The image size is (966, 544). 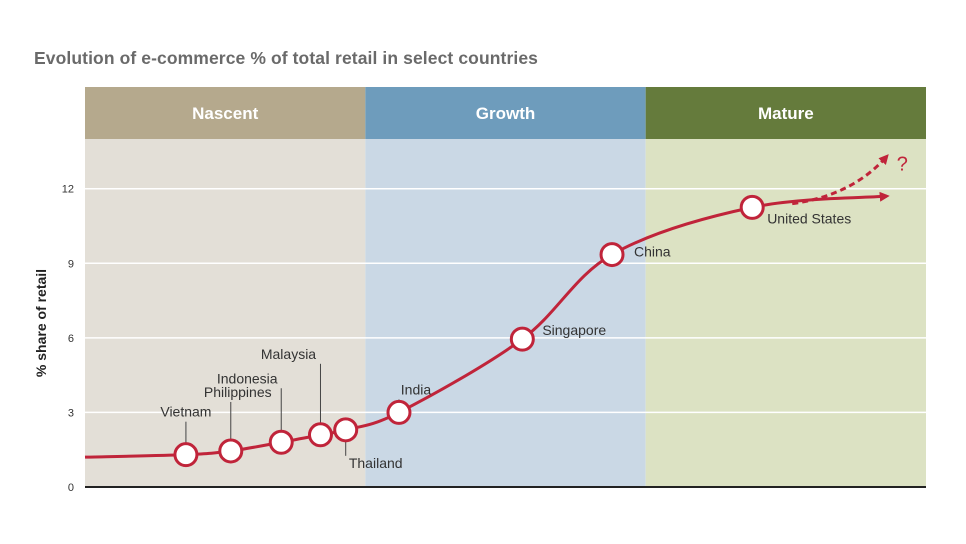 I want to click on data-point-thailand, so click(x=346, y=430).